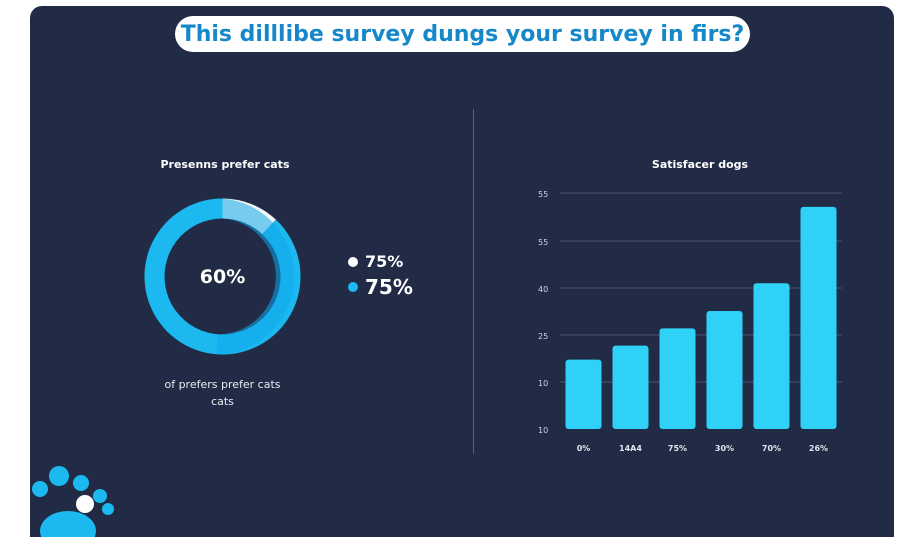  I want to click on donut-legend: 75% 75%, so click(380, 277).